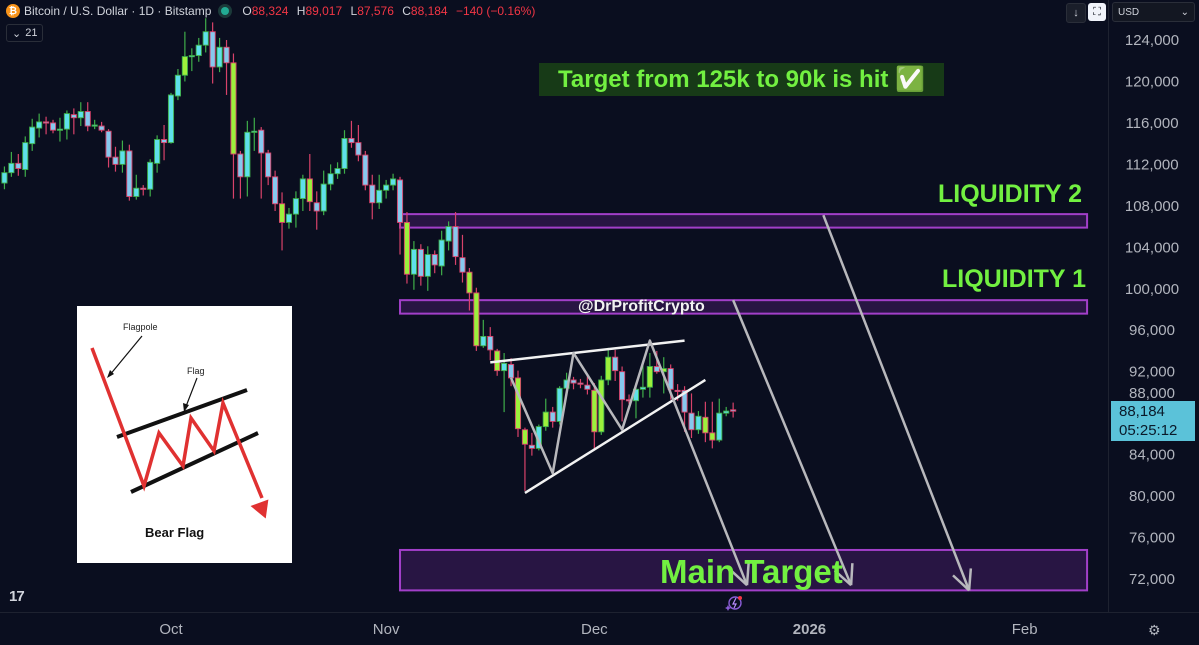  What do you see at coordinates (1152, 372) in the screenshot?
I see `price-tick-label: 92,000` at bounding box center [1152, 372].